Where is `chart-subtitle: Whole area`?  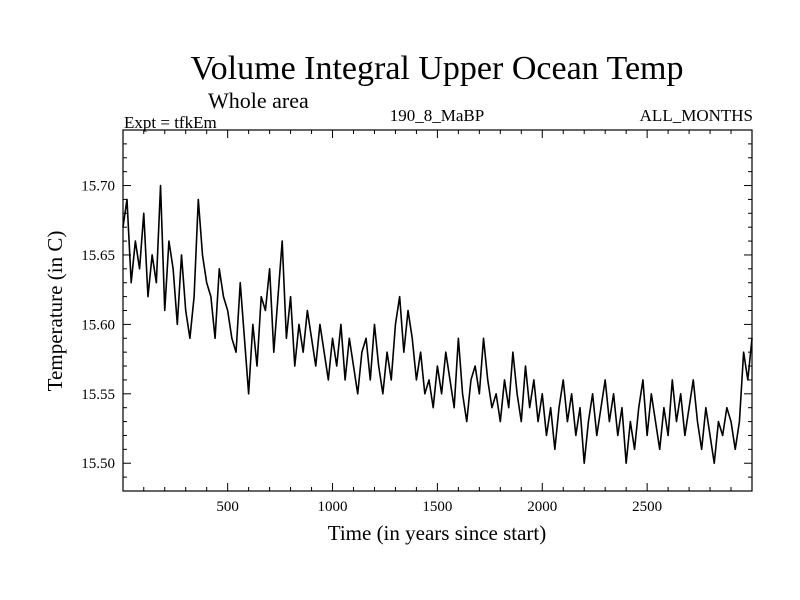 chart-subtitle: Whole area is located at coordinates (258, 100).